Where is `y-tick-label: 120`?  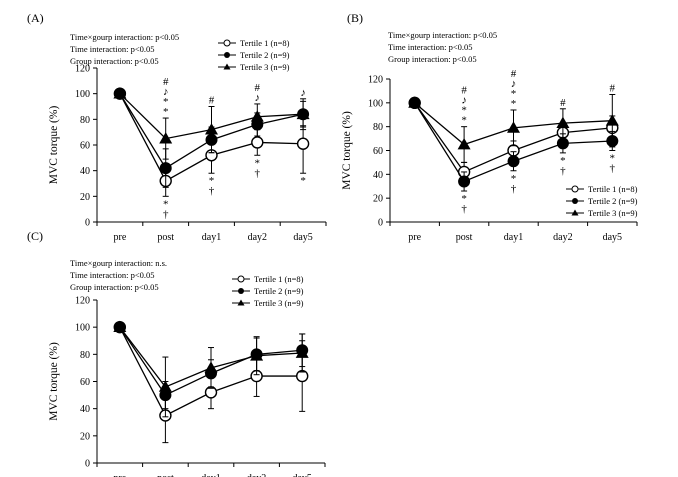
y-tick-label: 120 is located at coordinates (82, 69).